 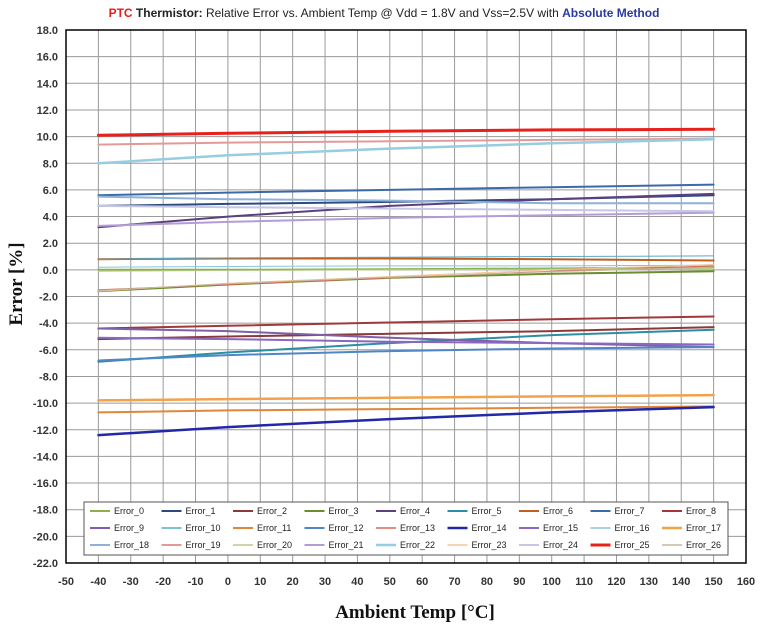 I want to click on x-tick-label: 10, so click(x=260, y=582).